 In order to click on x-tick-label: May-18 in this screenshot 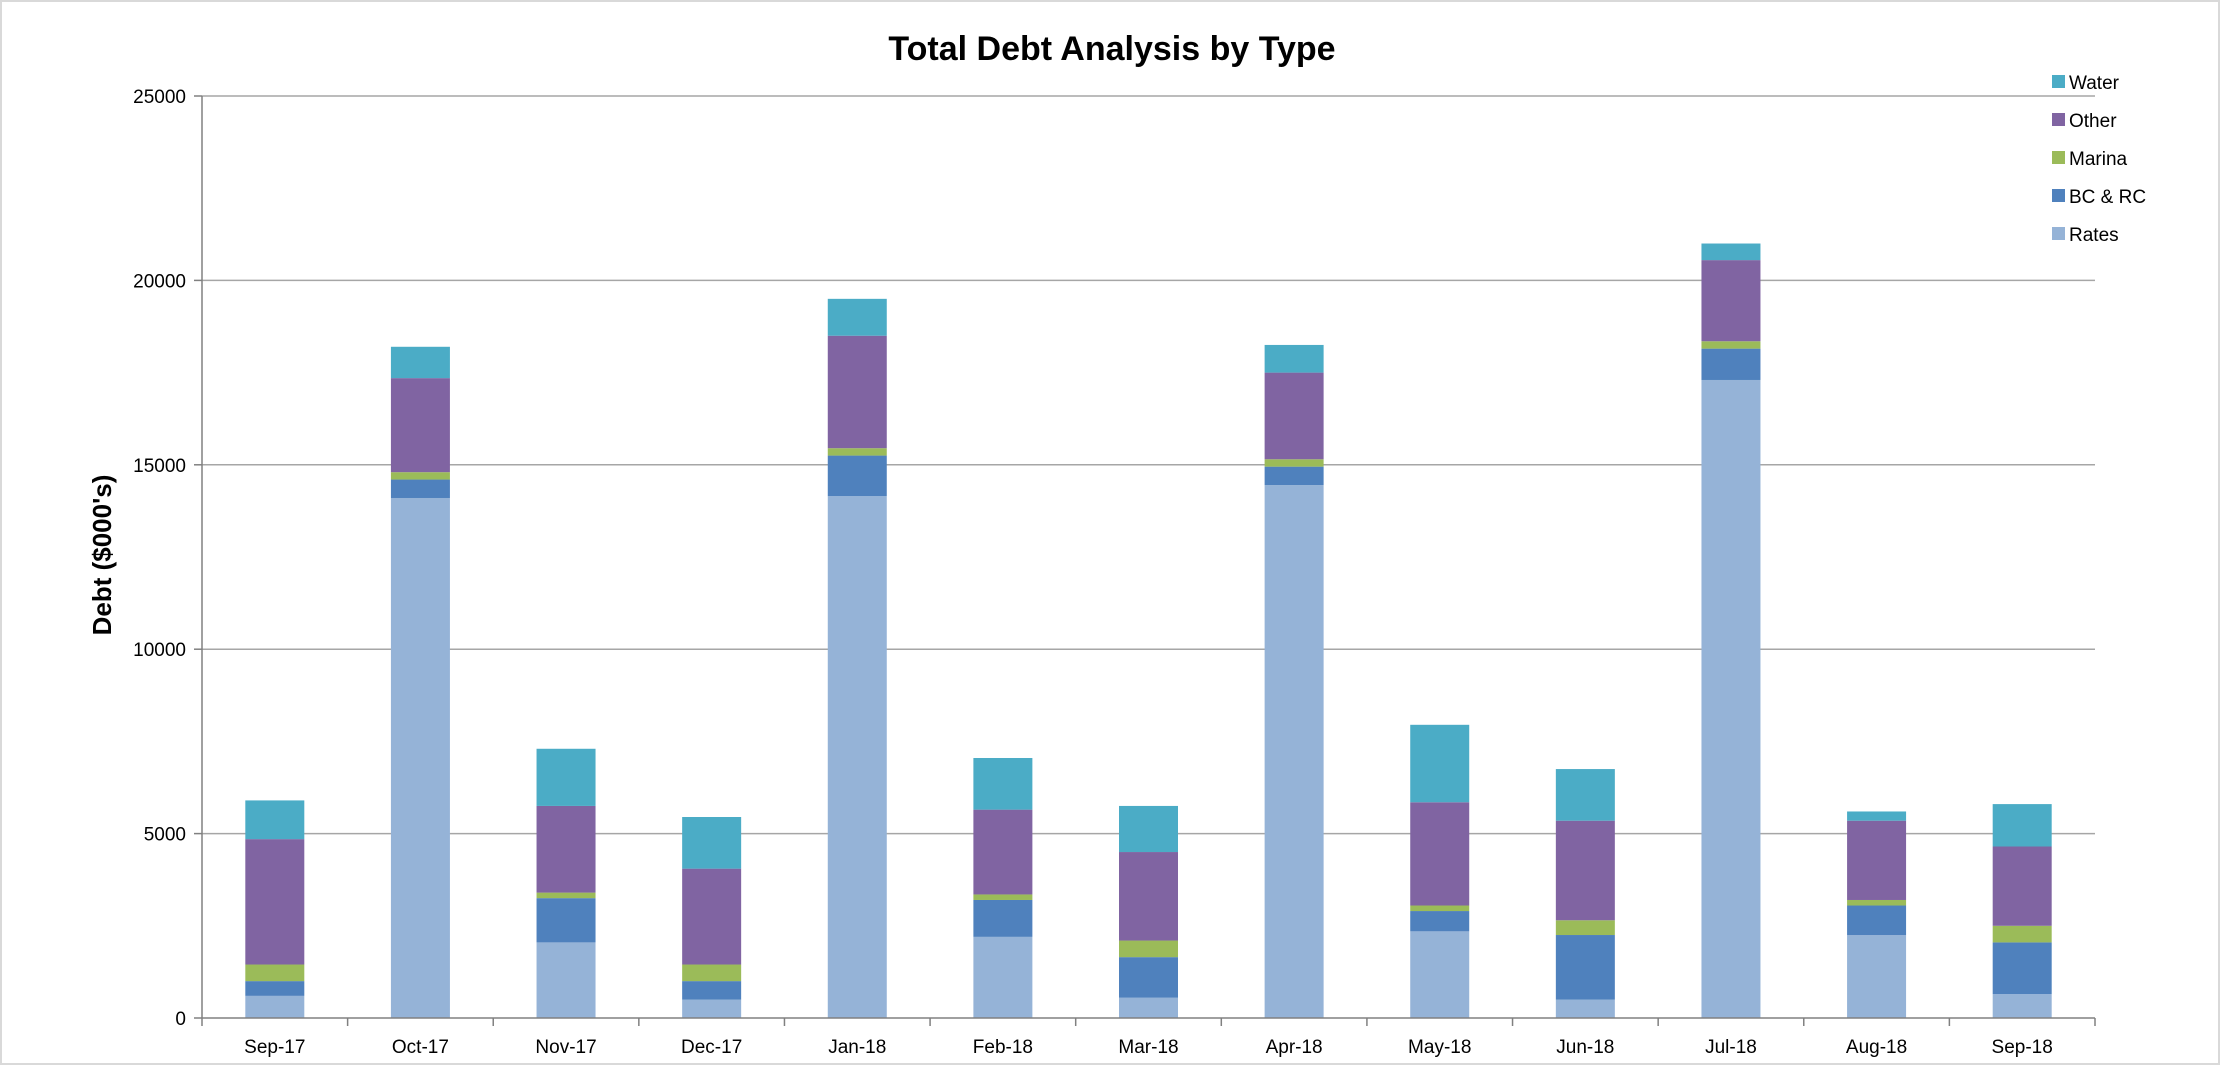, I will do `click(1439, 1047)`.